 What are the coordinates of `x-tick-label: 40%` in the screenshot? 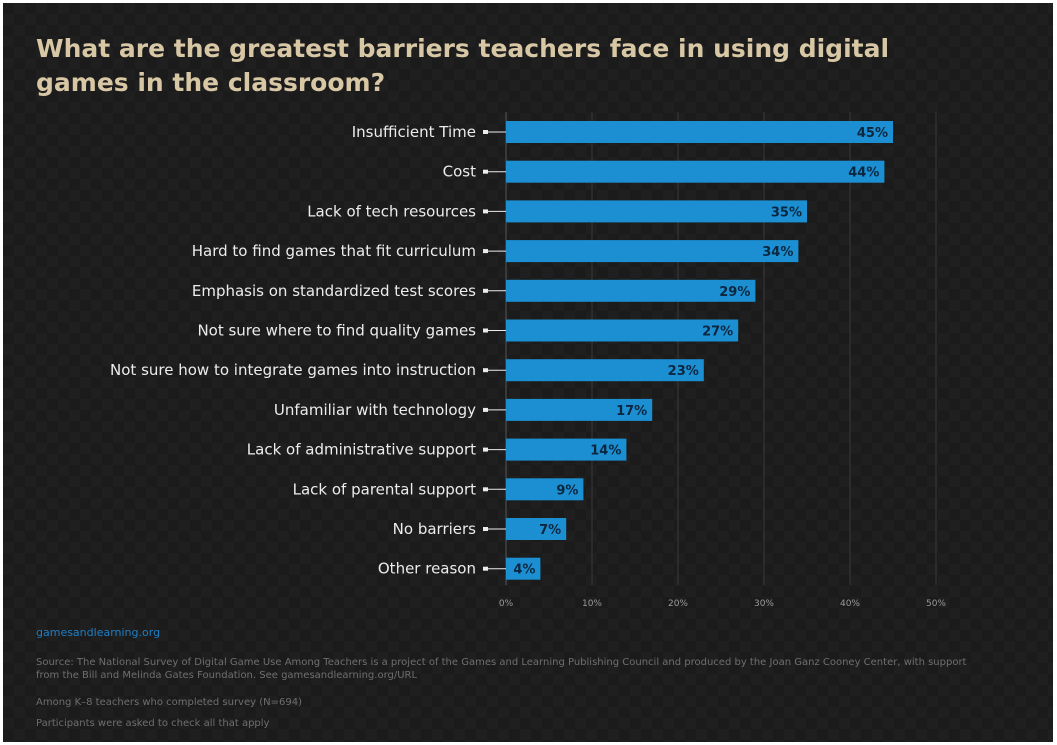 It's located at (850, 604).